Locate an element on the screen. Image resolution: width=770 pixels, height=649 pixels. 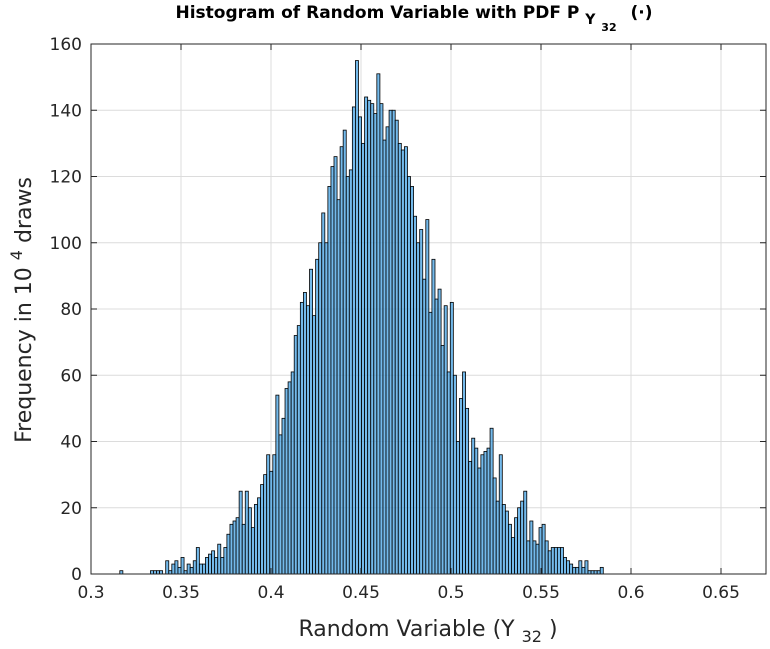
x-tick-label: 0.3 is located at coordinates (90, 593).